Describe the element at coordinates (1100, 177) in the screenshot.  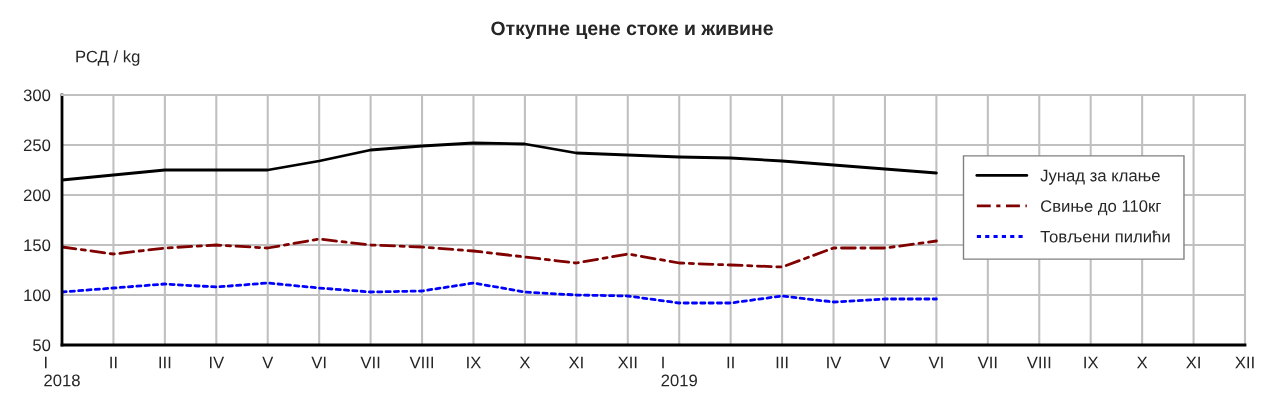
I see `legend-label: Јунад за клање` at that location.